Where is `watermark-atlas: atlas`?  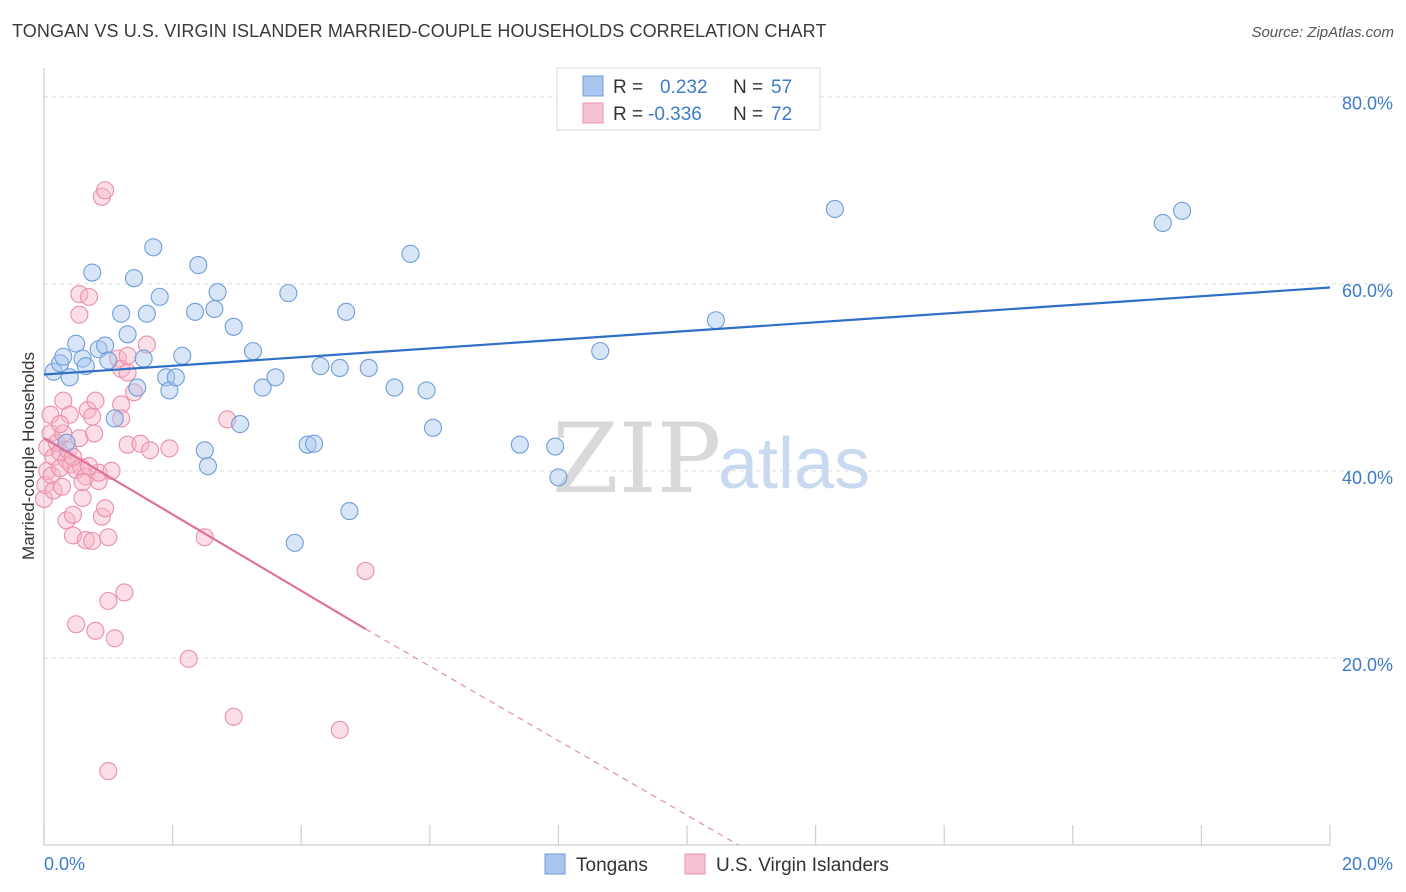
watermark-atlas: atlas is located at coordinates (794, 464).